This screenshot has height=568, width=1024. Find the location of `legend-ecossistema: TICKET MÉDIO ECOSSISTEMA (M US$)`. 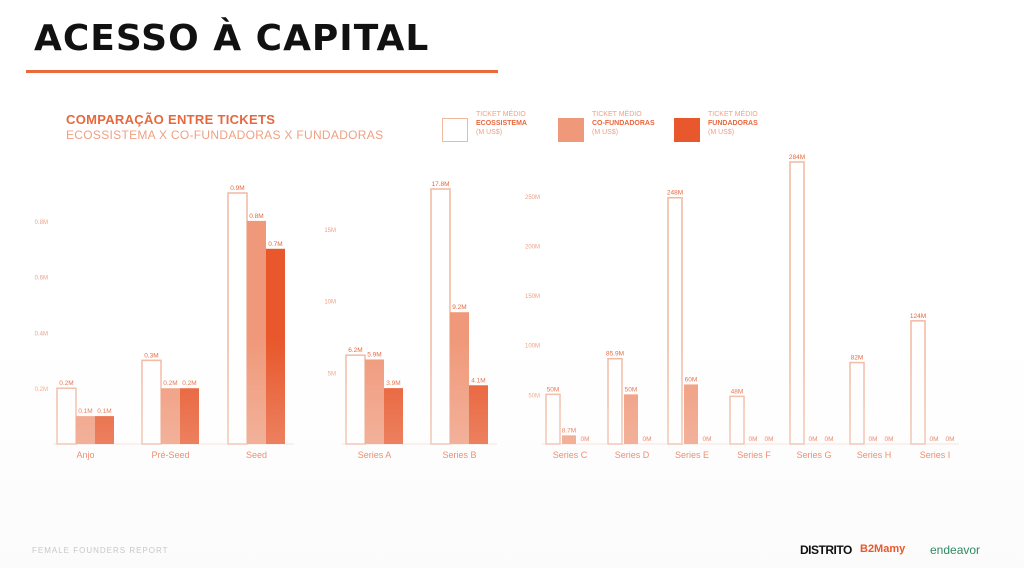

legend-ecossistema: TICKET MÉDIO ECOSSISTEMA (M US$) is located at coordinates (484, 126).